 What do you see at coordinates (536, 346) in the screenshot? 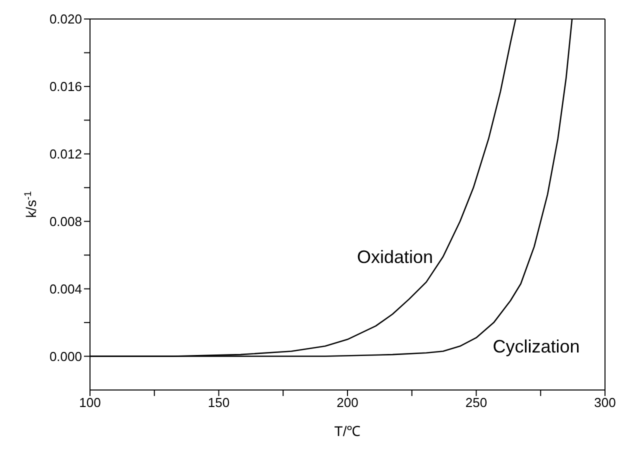
I see `series-label: Cyclization` at bounding box center [536, 346].